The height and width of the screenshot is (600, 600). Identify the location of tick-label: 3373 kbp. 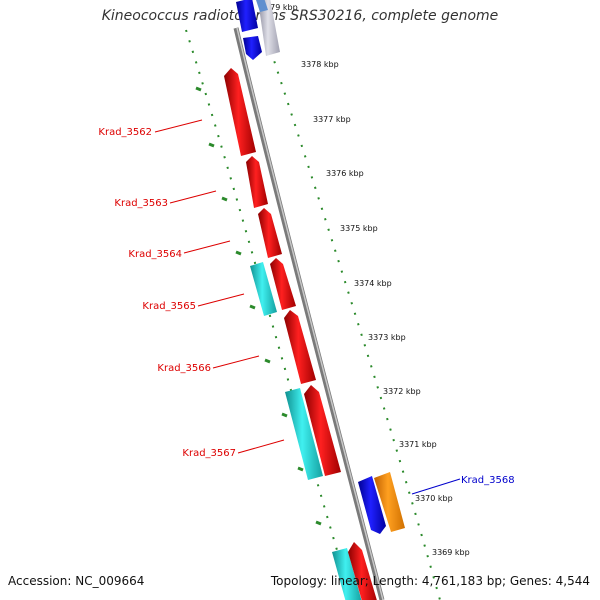
(387, 337).